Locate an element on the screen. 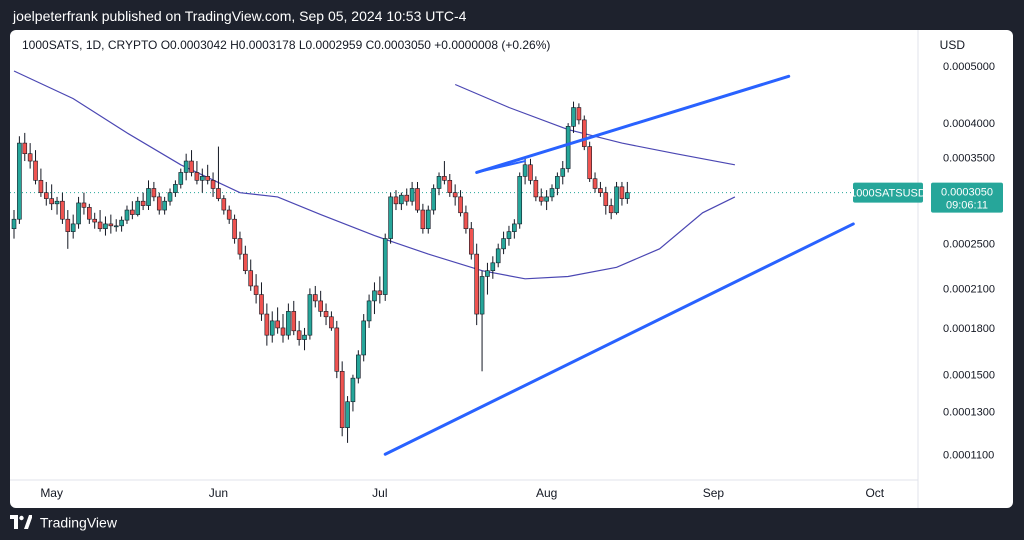 Image resolution: width=1024 pixels, height=540 pixels. last-price-tag is located at coordinates (967, 197).